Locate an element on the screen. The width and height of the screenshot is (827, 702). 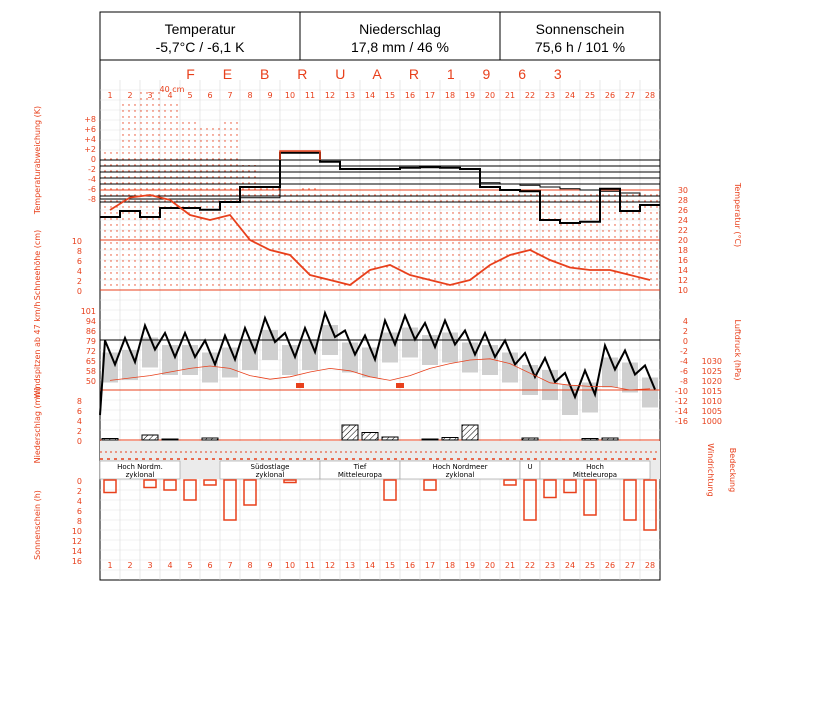
day-tick-bottom: 26 is located at coordinates (610, 565).